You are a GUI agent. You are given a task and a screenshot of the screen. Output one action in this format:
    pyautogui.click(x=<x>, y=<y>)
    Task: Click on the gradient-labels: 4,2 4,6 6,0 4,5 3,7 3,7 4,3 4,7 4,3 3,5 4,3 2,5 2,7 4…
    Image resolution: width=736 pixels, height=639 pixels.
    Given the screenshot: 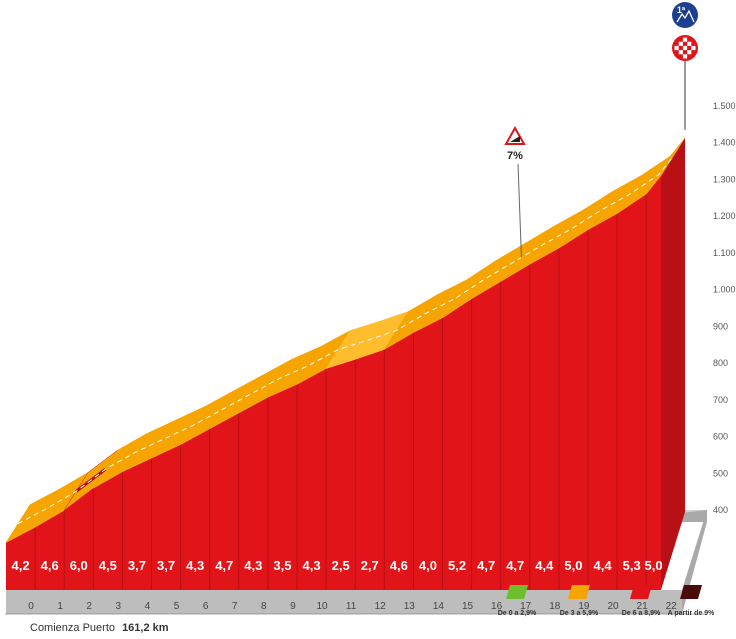 What is the action you would take?
    pyautogui.click(x=337, y=565)
    